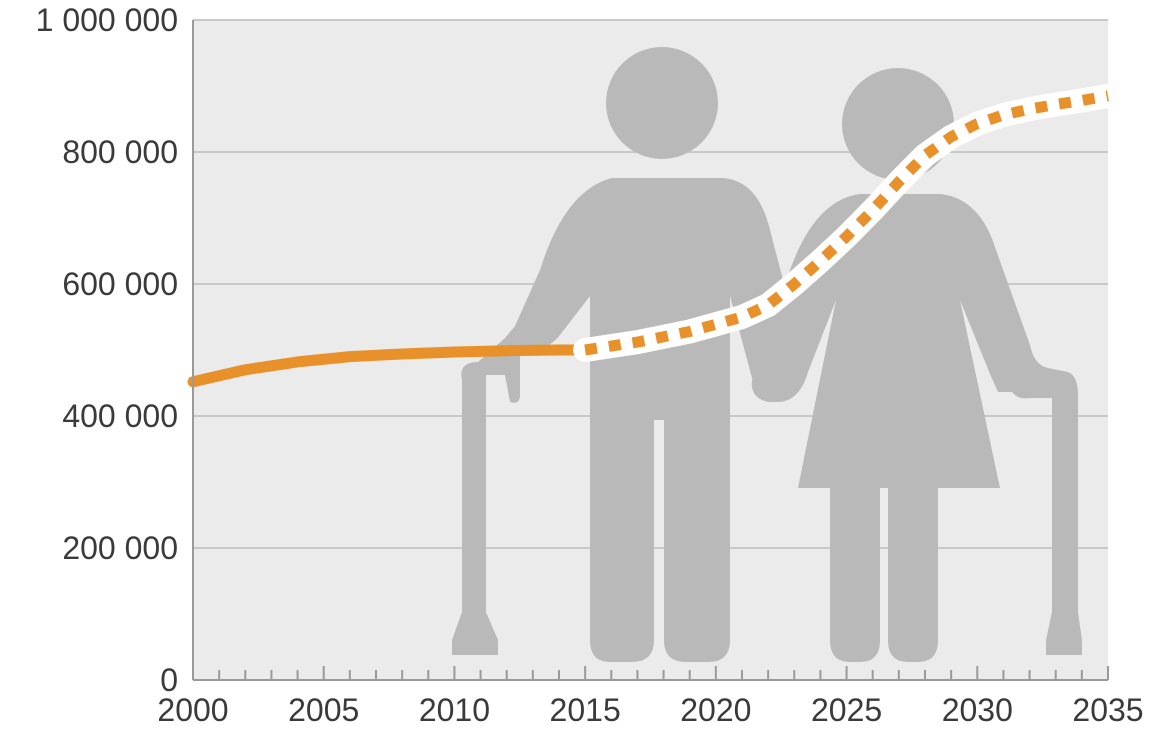  Describe the element at coordinates (389, 366) in the screenshot. I see `historical-series-line` at that location.